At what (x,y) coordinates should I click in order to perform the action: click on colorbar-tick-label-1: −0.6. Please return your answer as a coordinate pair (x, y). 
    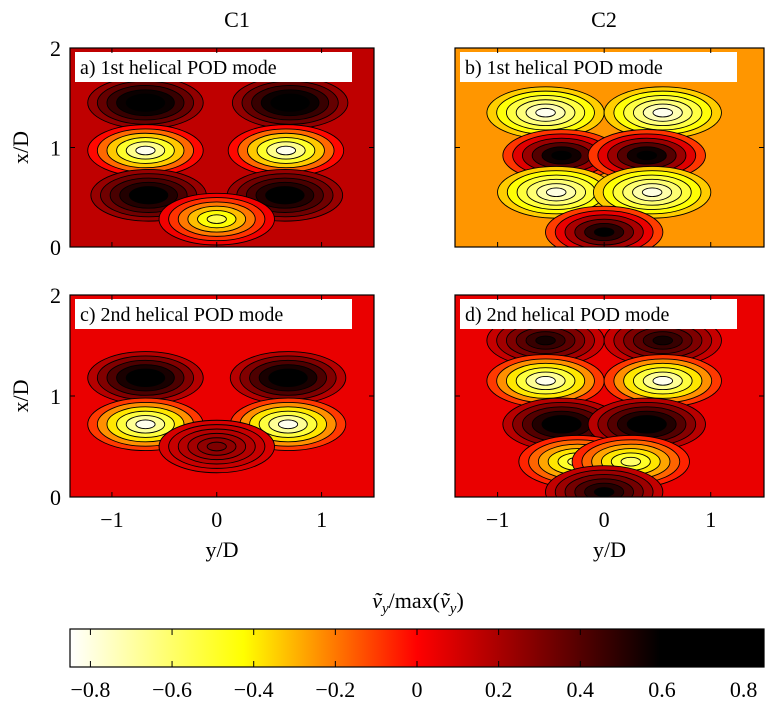
    Looking at the image, I should click on (172, 689).